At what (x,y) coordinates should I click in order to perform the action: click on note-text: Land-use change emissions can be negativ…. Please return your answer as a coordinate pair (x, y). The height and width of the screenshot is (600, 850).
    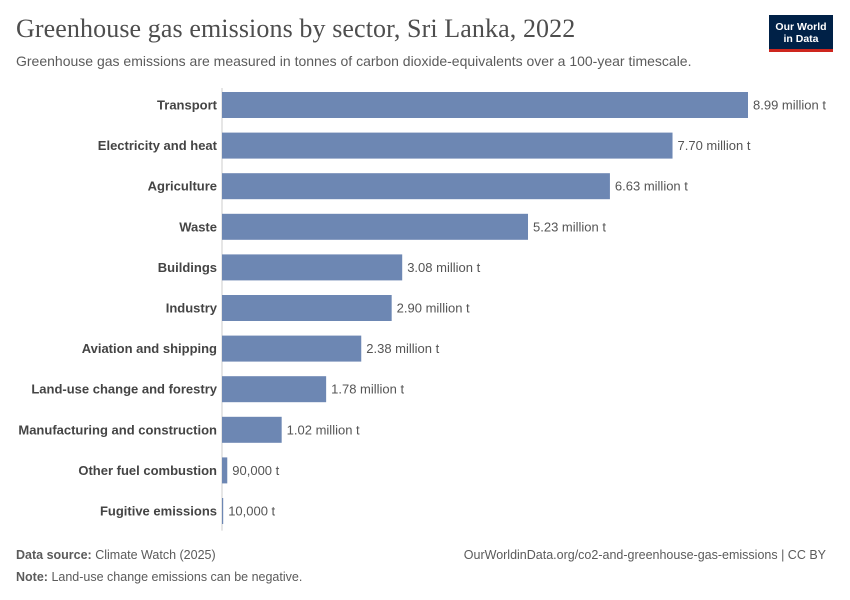
    Looking at the image, I should click on (177, 577).